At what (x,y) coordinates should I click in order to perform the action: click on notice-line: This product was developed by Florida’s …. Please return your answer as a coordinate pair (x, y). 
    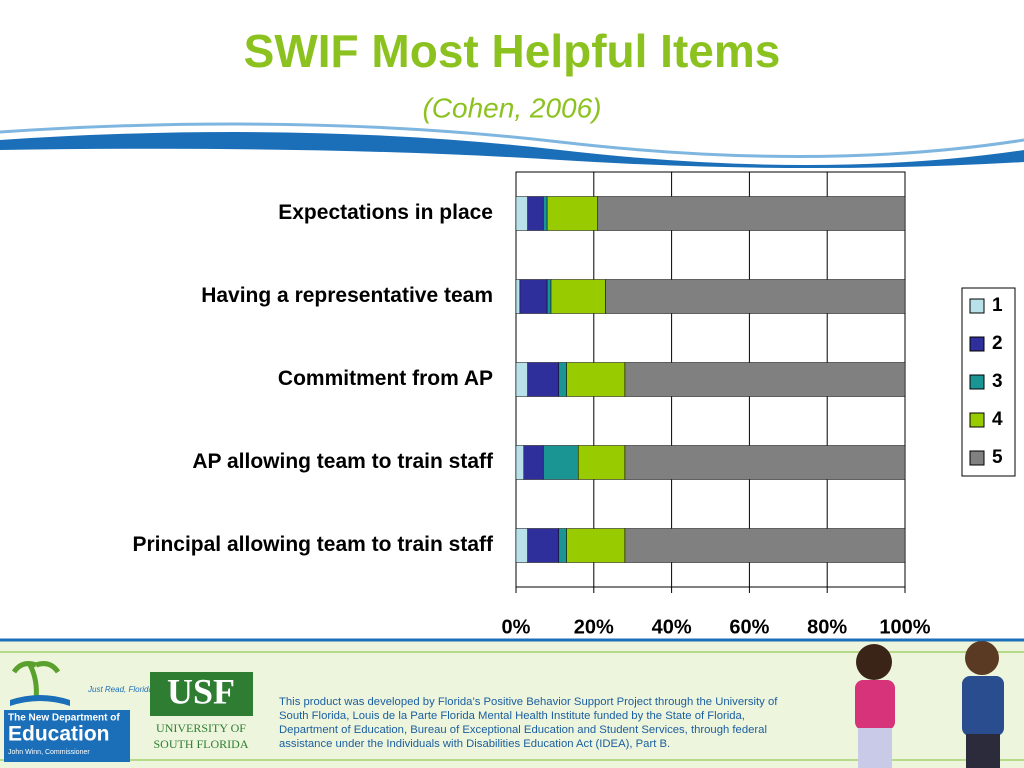
    Looking at the image, I should click on (528, 702).